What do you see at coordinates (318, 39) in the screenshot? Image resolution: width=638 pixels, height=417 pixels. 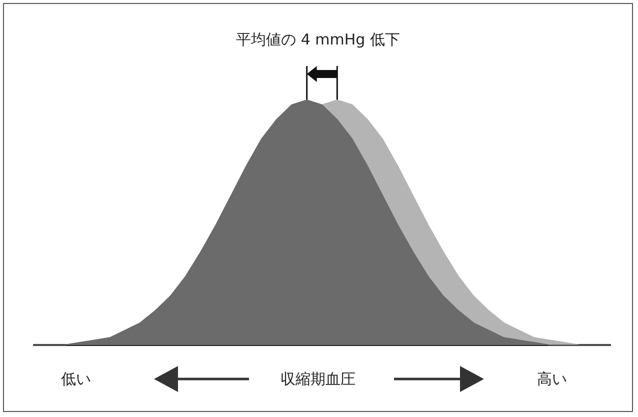 I see `text: 平均値の 4 mmHg 低下` at bounding box center [318, 39].